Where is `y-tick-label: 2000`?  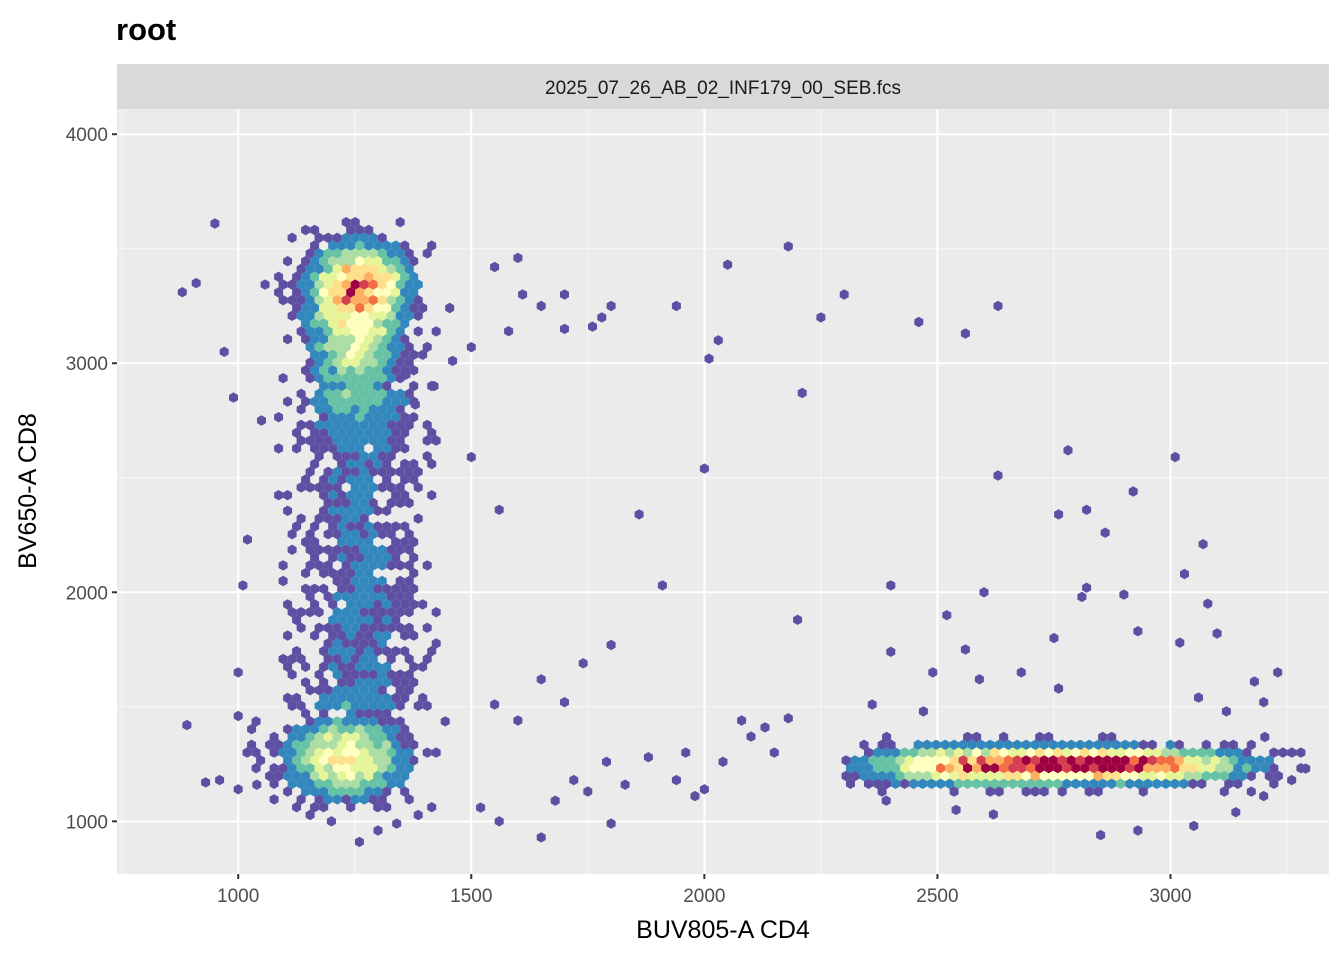 y-tick-label: 2000 is located at coordinates (87, 593).